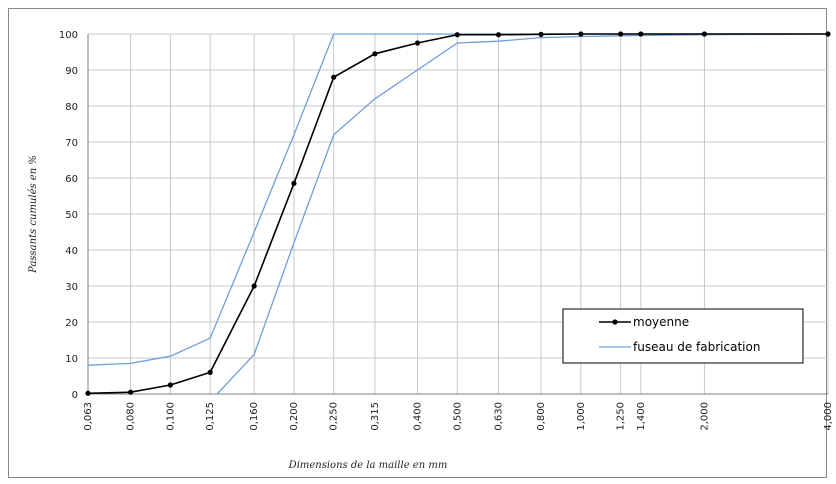 This screenshot has height=484, width=836. What do you see at coordinates (71, 107) in the screenshot?
I see `y-tick-label: 80` at bounding box center [71, 107].